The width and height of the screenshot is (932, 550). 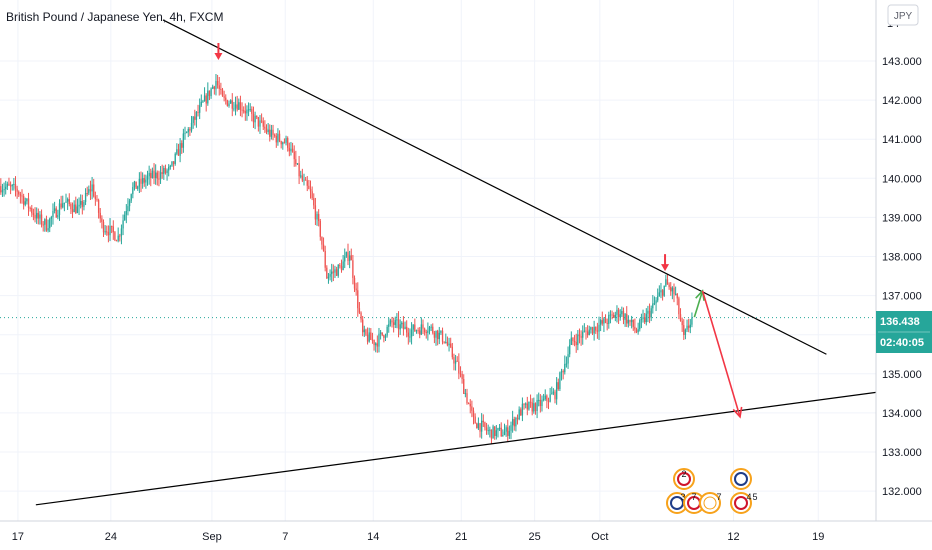 I want to click on time-axis-labels: 17 24 Sep 7 14 21 25 Oct 12 19, so click(x=418, y=537).